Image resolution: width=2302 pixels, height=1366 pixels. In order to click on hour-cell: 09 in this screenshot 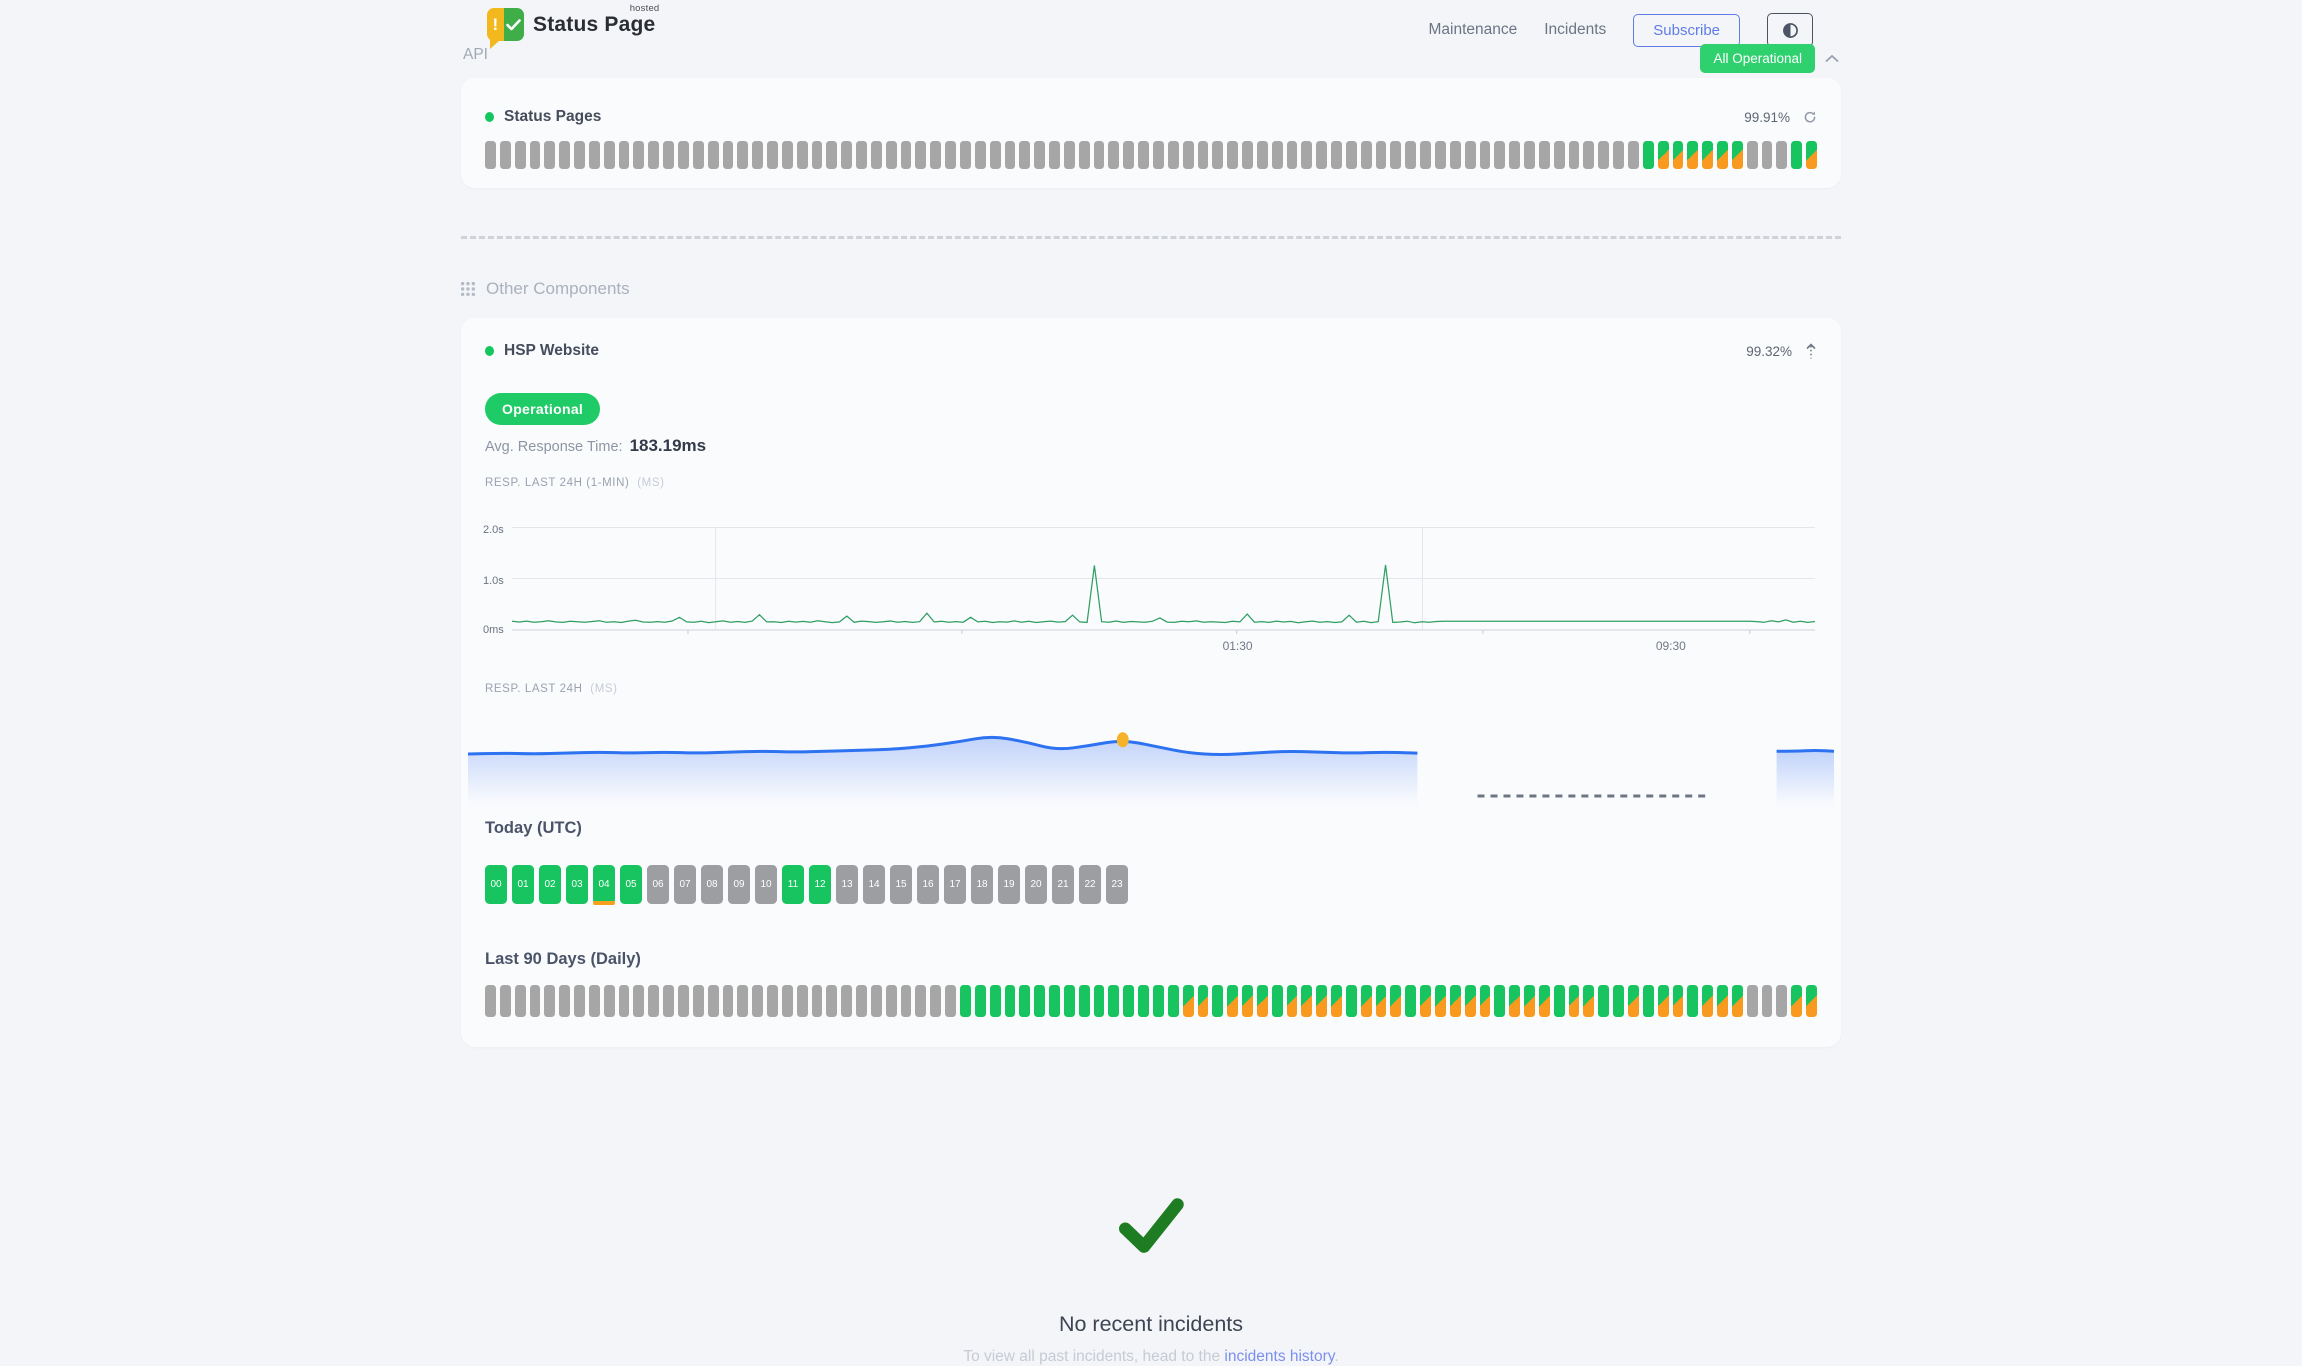, I will do `click(739, 884)`.